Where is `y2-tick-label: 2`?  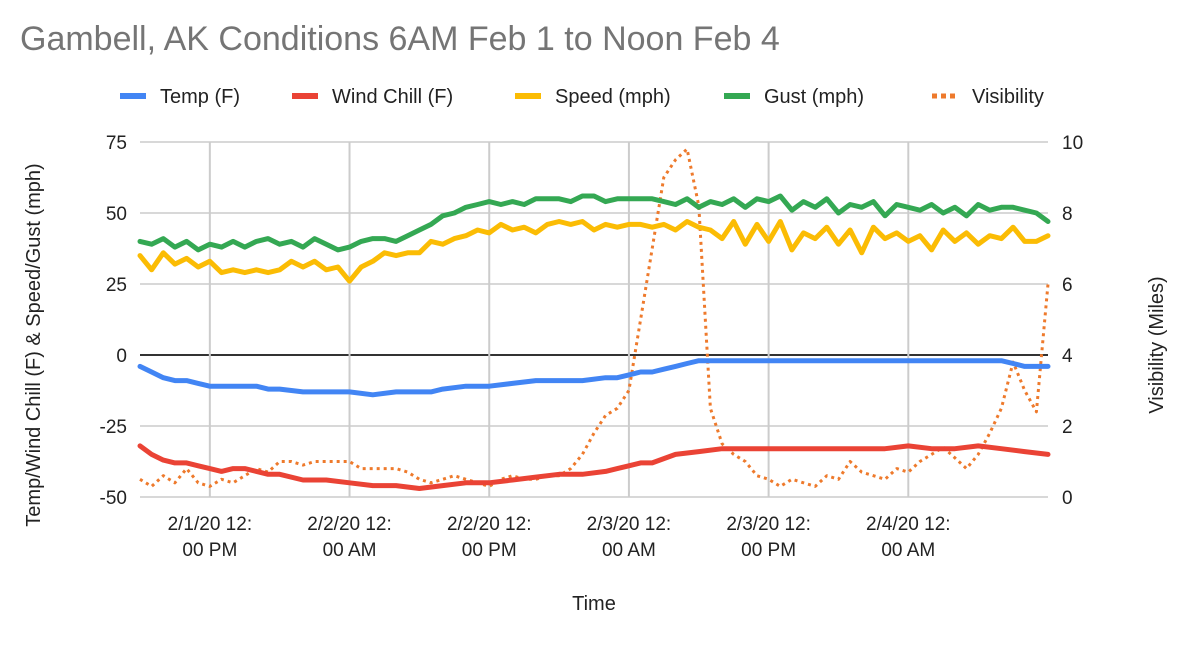 y2-tick-label: 2 is located at coordinates (1067, 427).